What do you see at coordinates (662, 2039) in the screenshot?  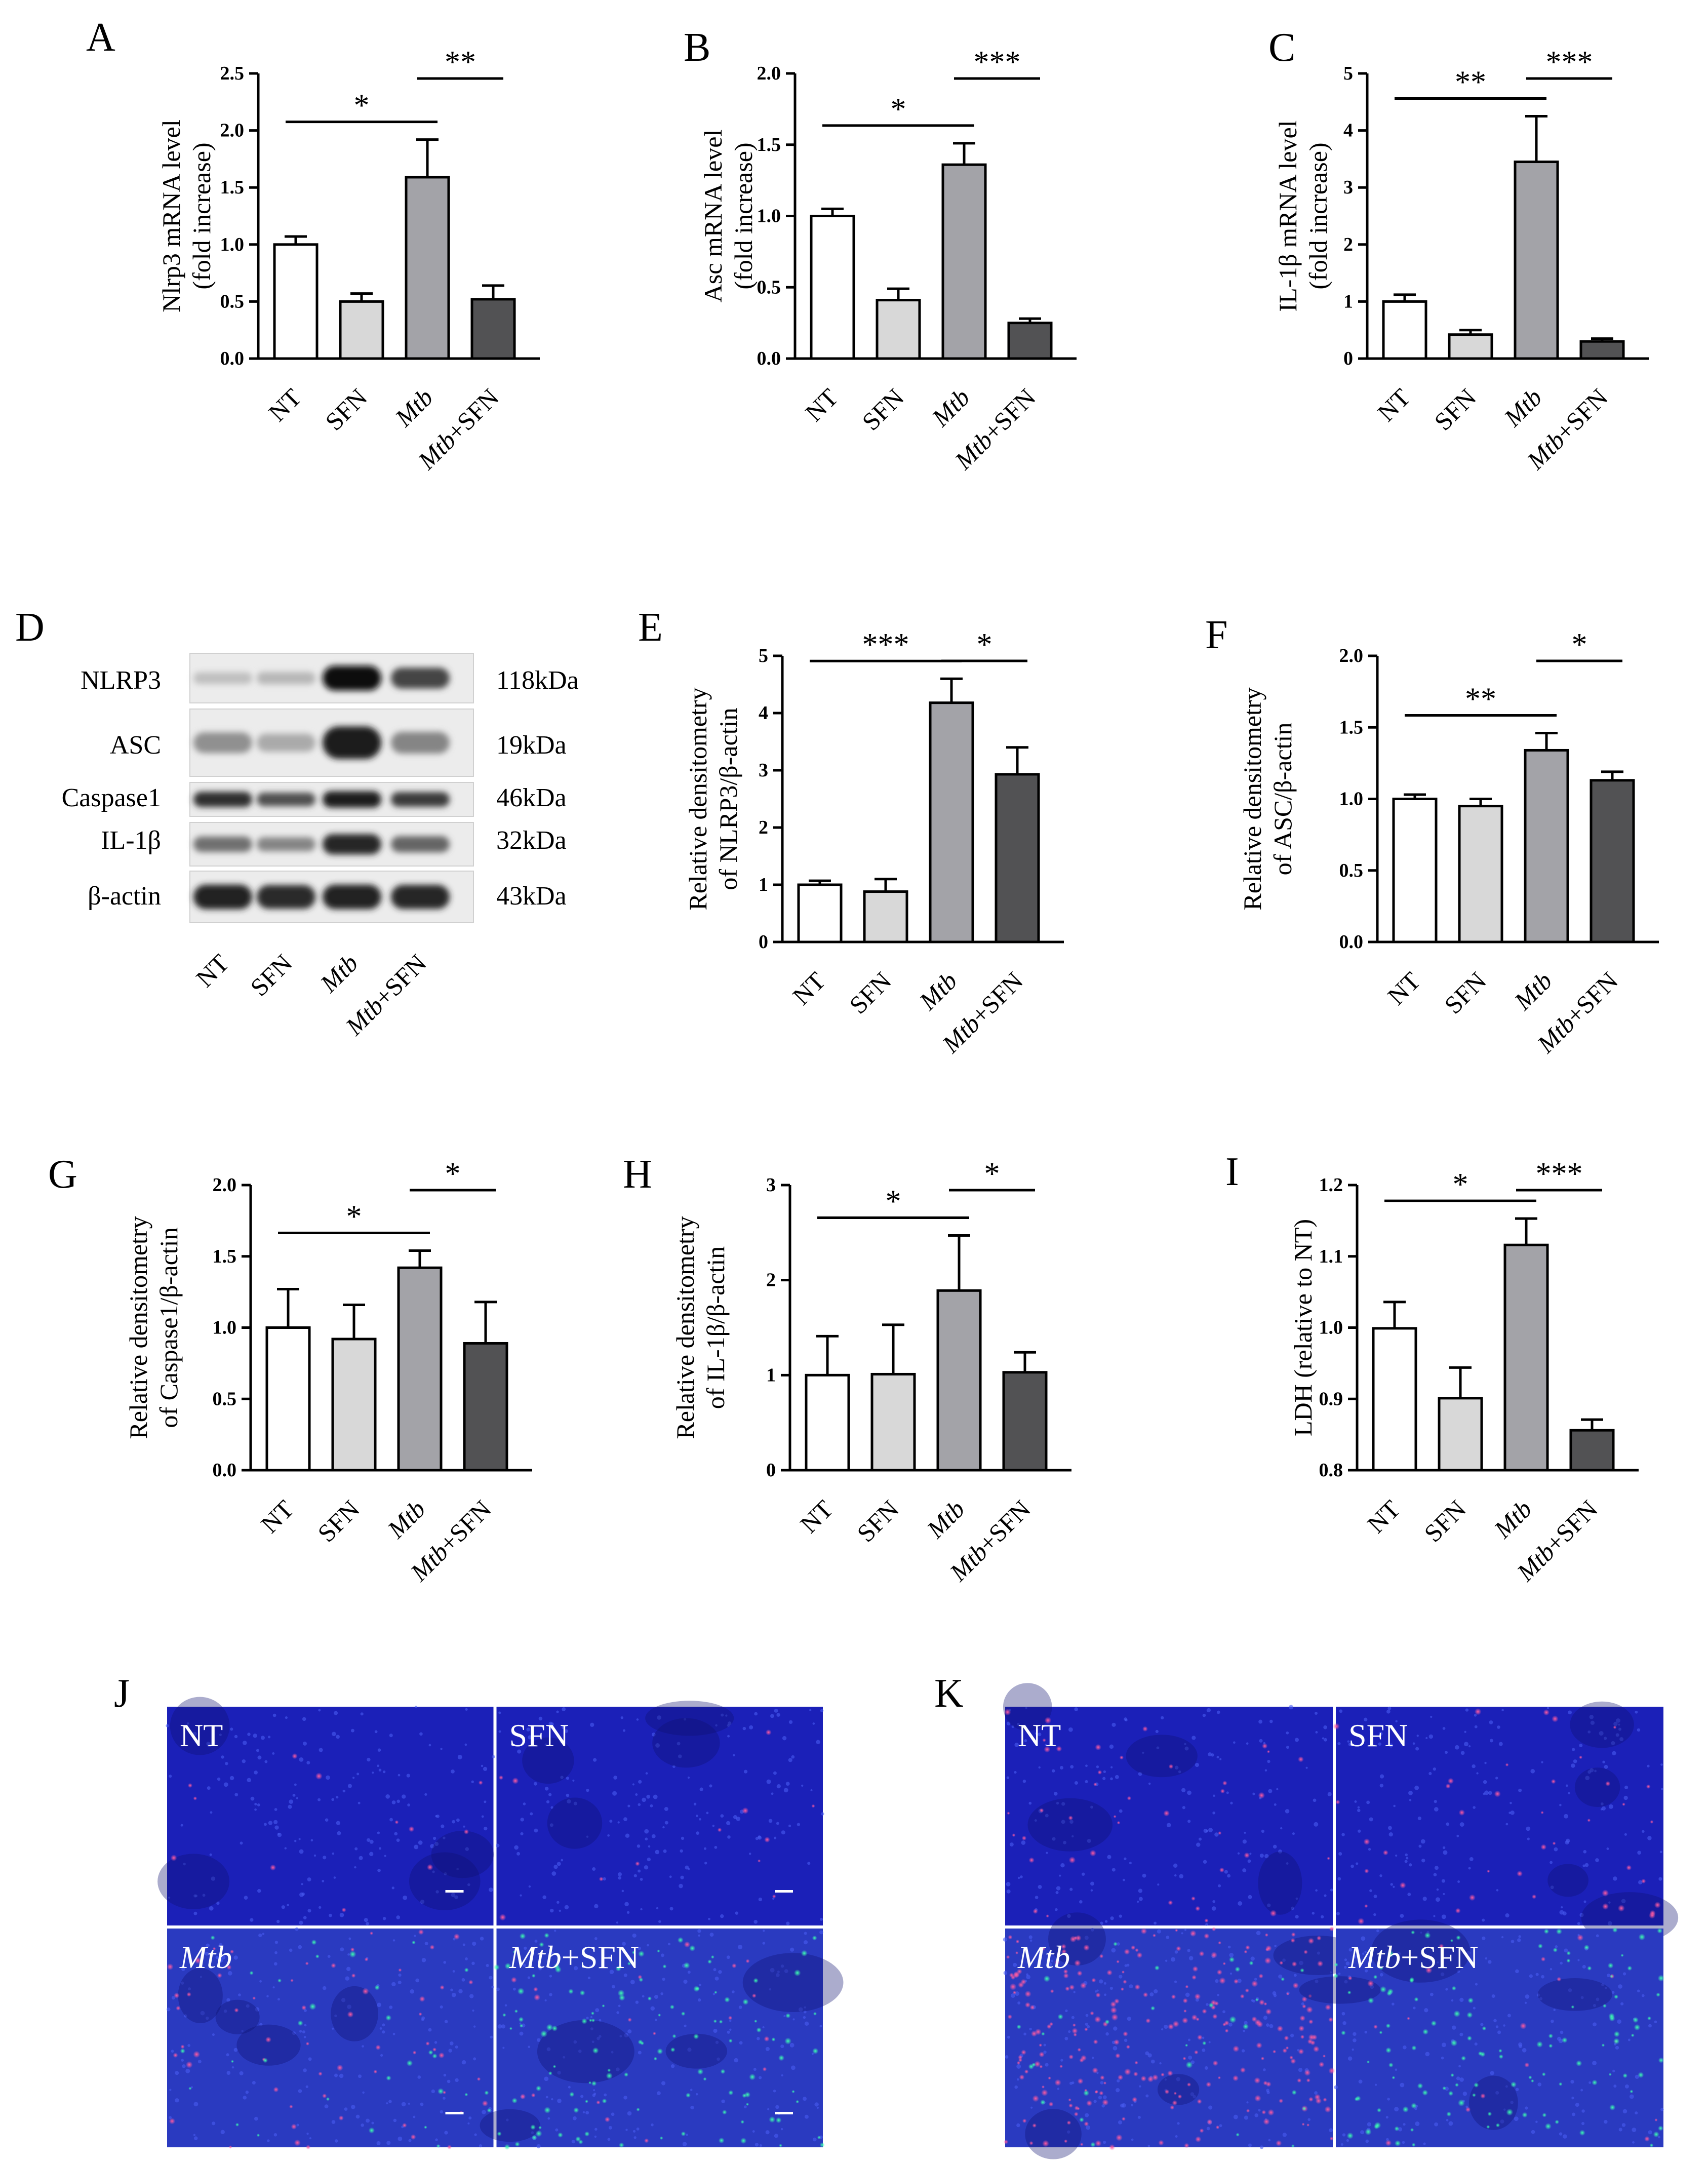 I see `microscopy-image: Mtb+SFN` at bounding box center [662, 2039].